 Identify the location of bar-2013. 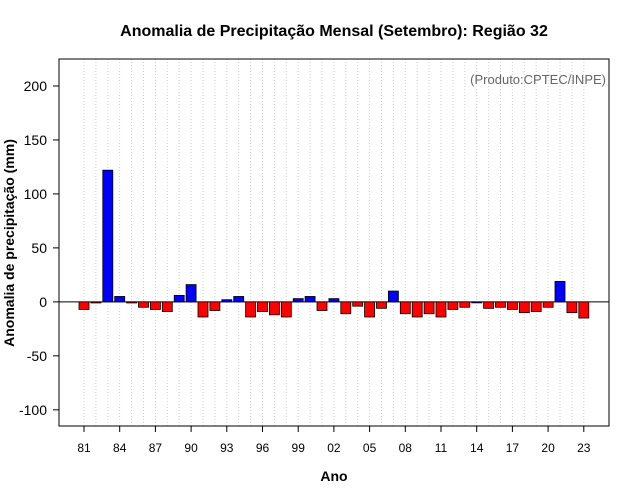
(465, 304).